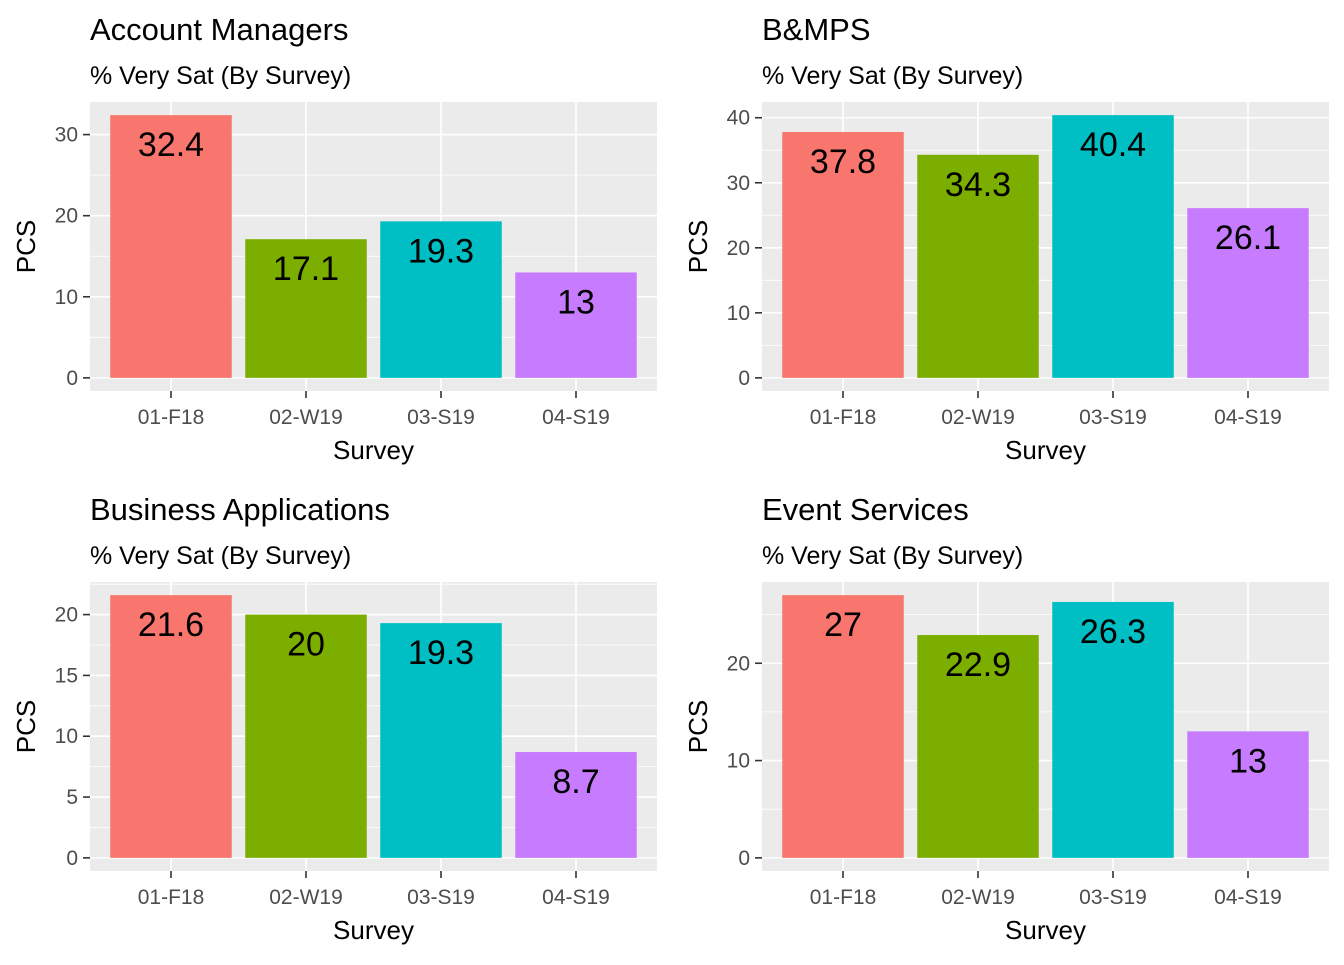 The image size is (1344, 965). Describe the element at coordinates (171, 145) in the screenshot. I see `data-label: 32.4` at that location.